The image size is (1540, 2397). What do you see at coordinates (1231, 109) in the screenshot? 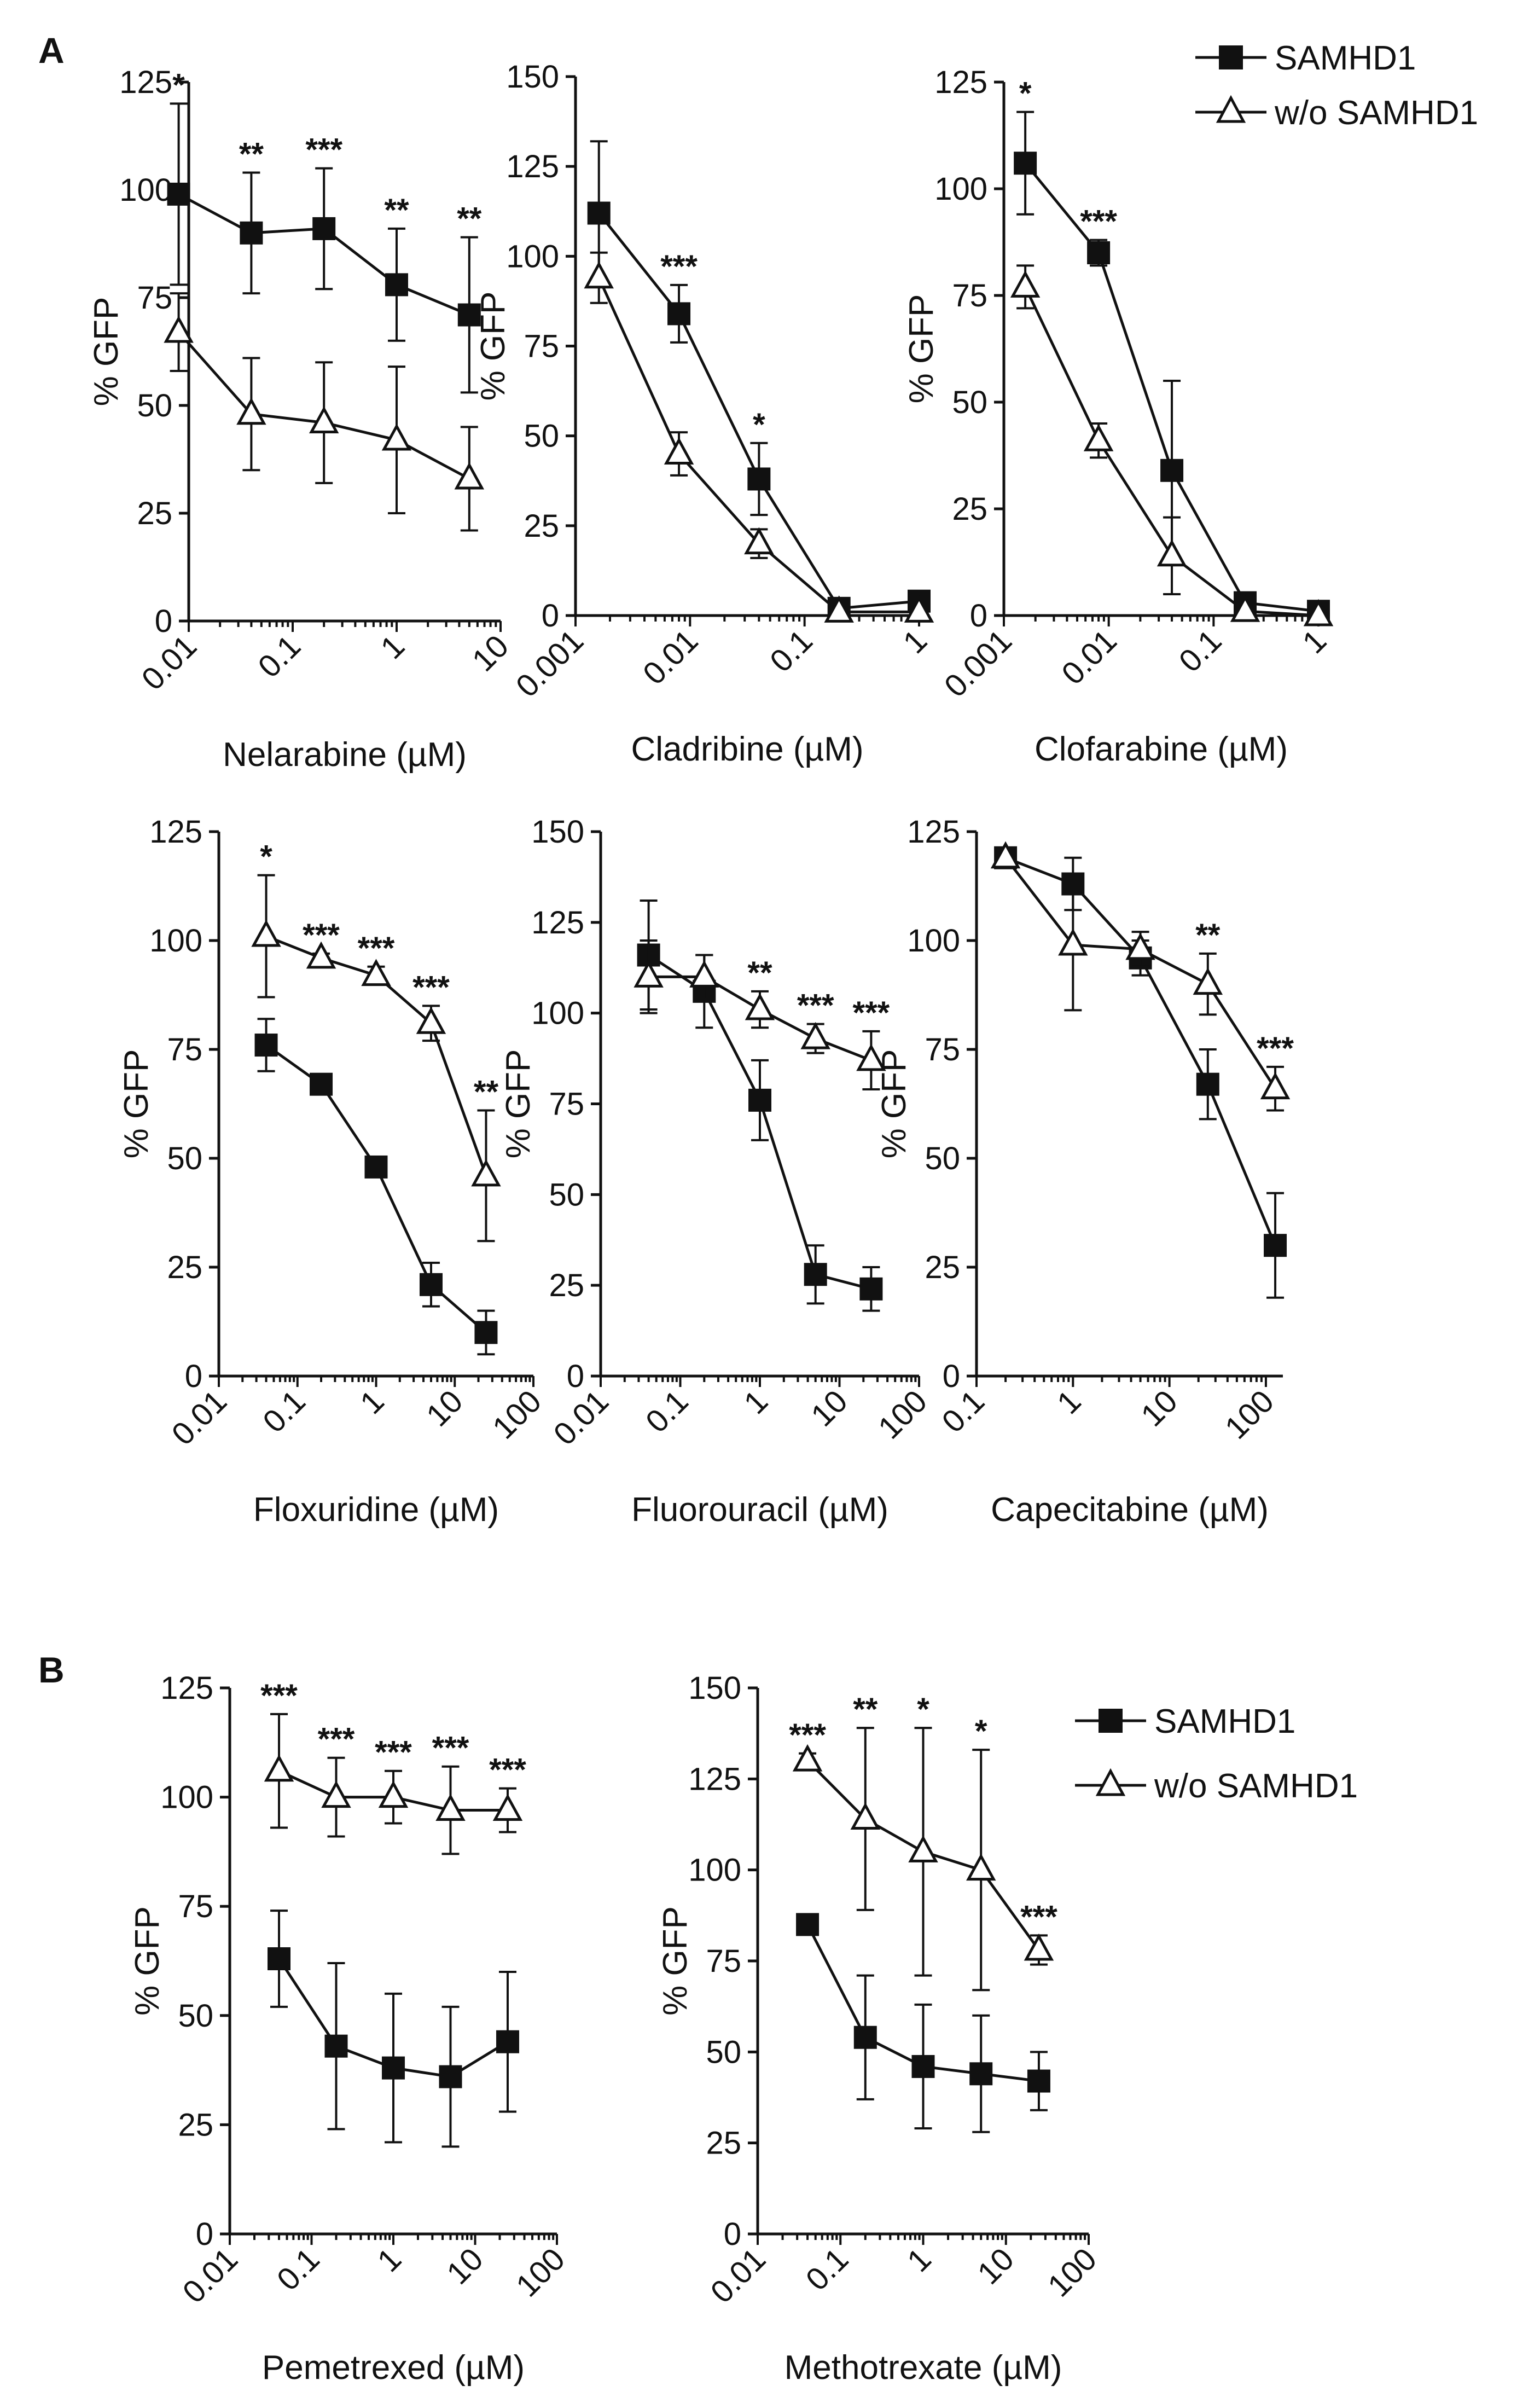
I see `legend-marker-wo-samhd1` at bounding box center [1231, 109].